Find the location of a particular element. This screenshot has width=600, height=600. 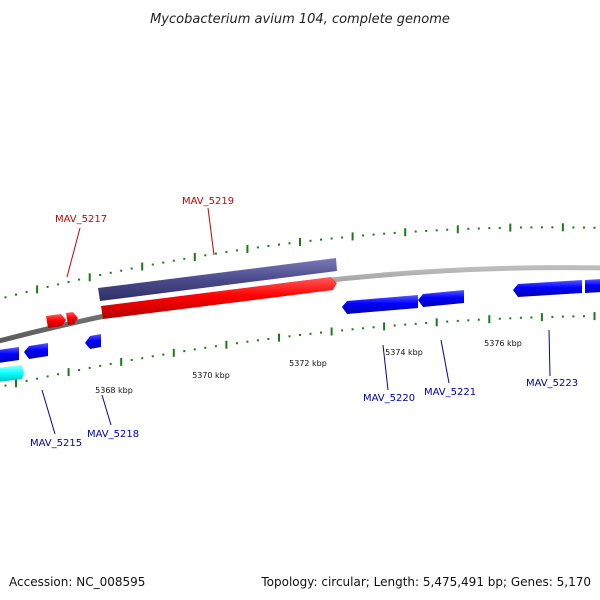

feature-bar-purple is located at coordinates (217, 279).